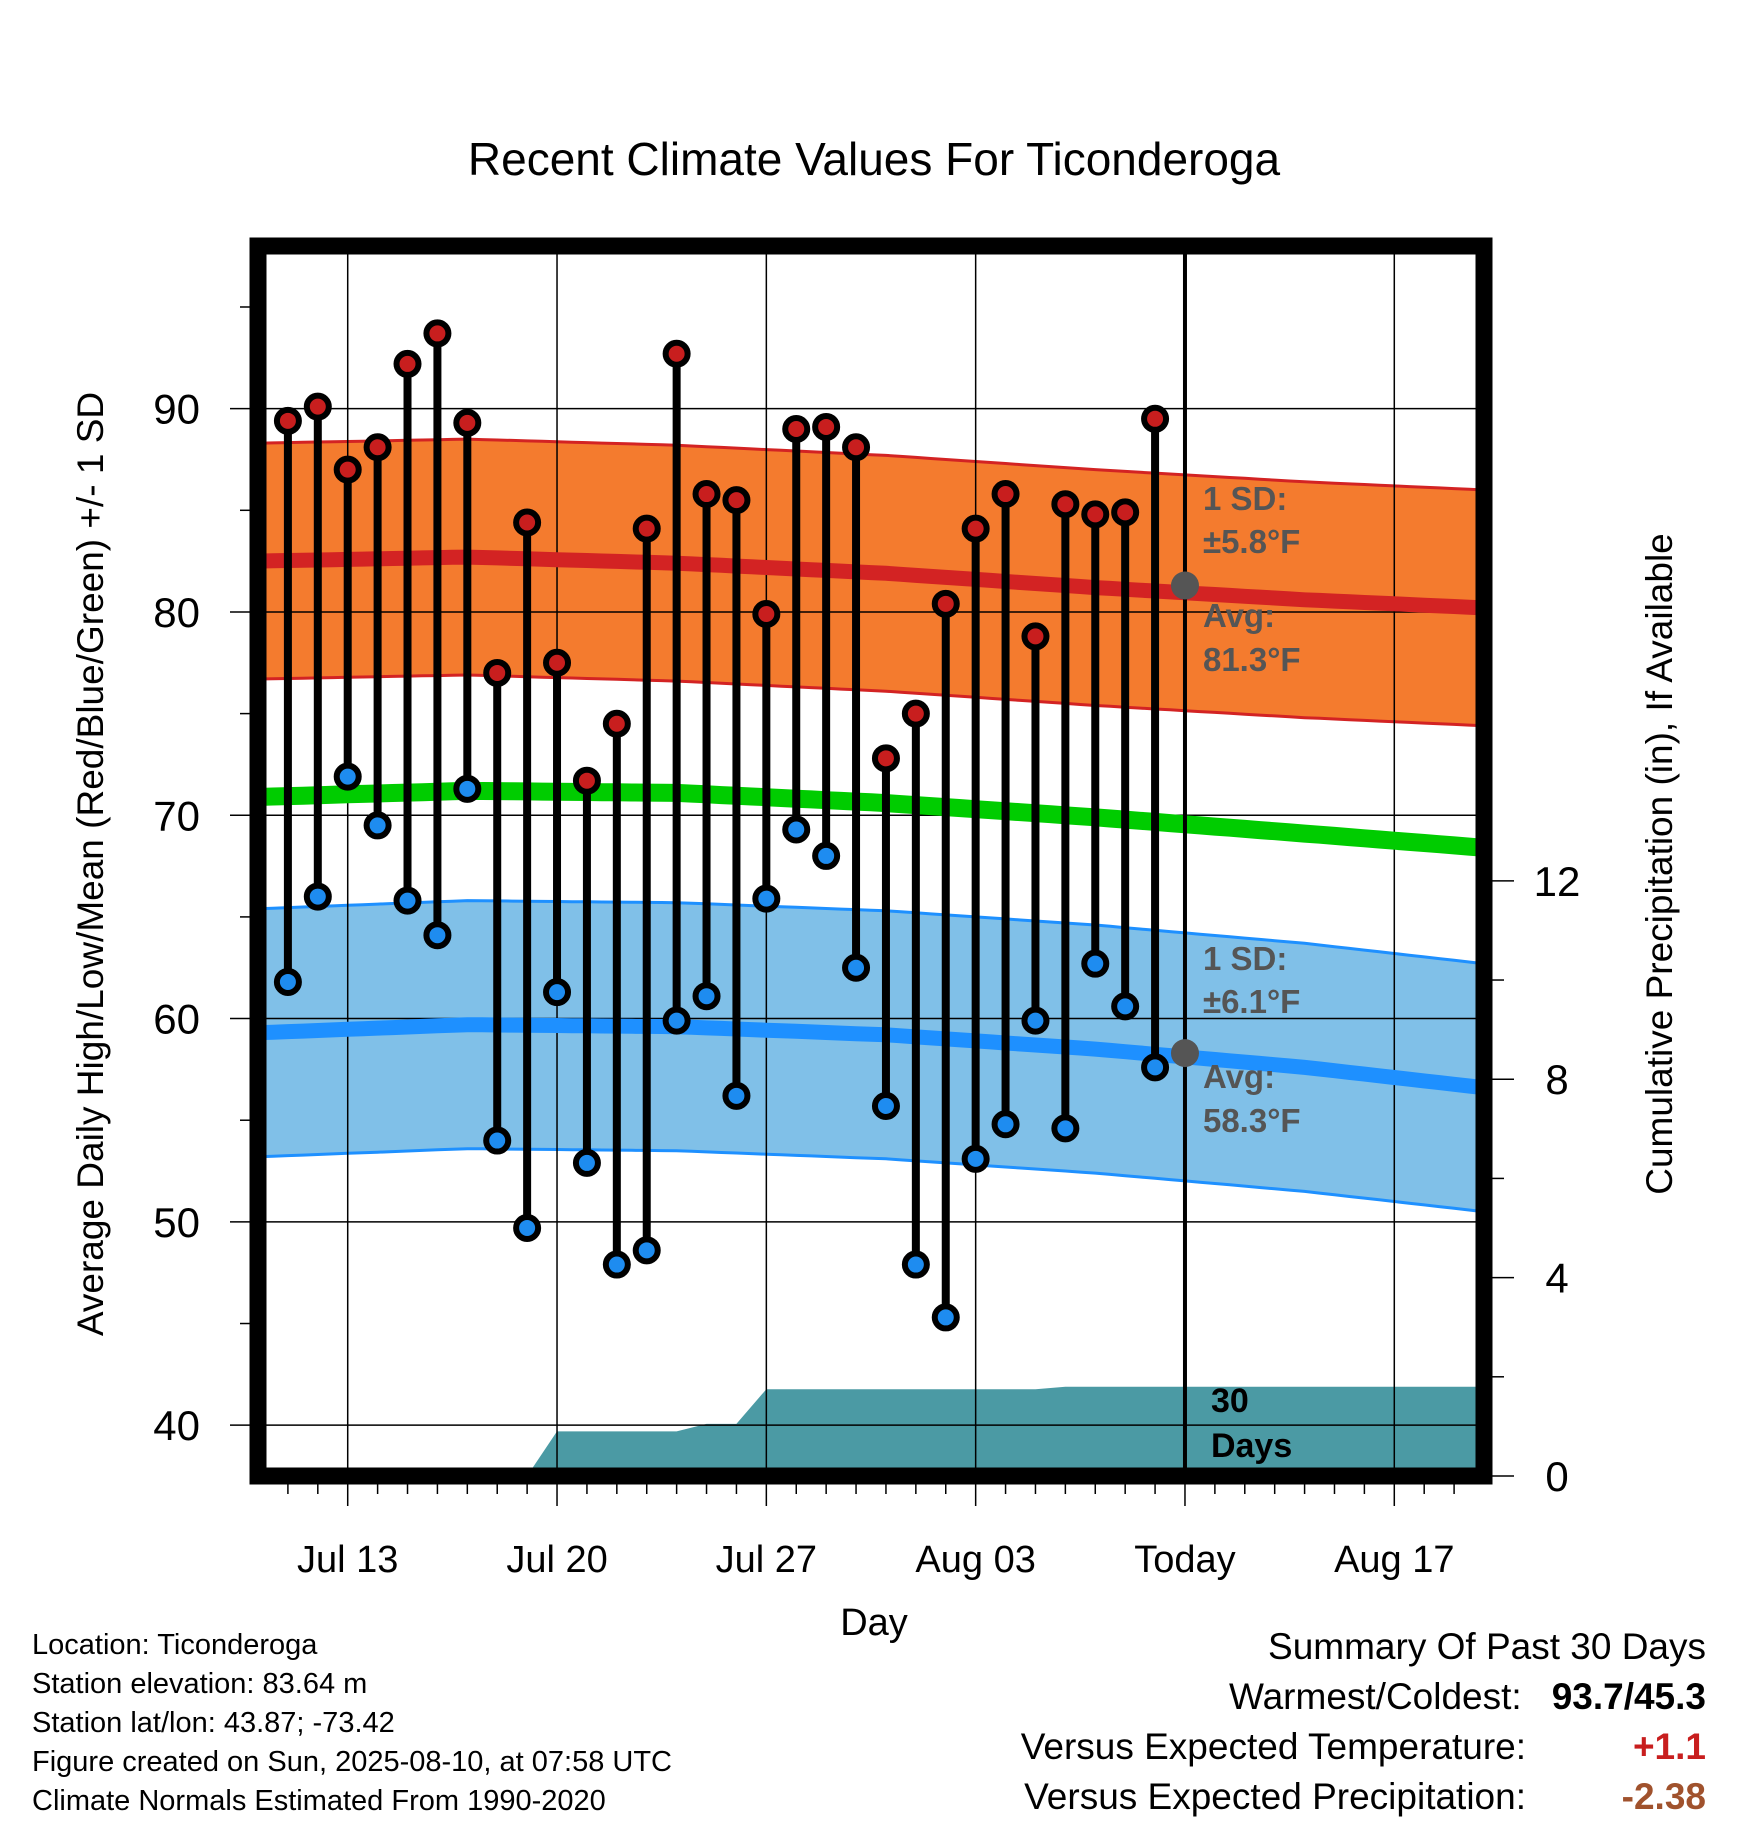 The width and height of the screenshot is (1748, 1828). What do you see at coordinates (1239, 1076) in the screenshot?
I see `low-avg-label: Avg:` at bounding box center [1239, 1076].